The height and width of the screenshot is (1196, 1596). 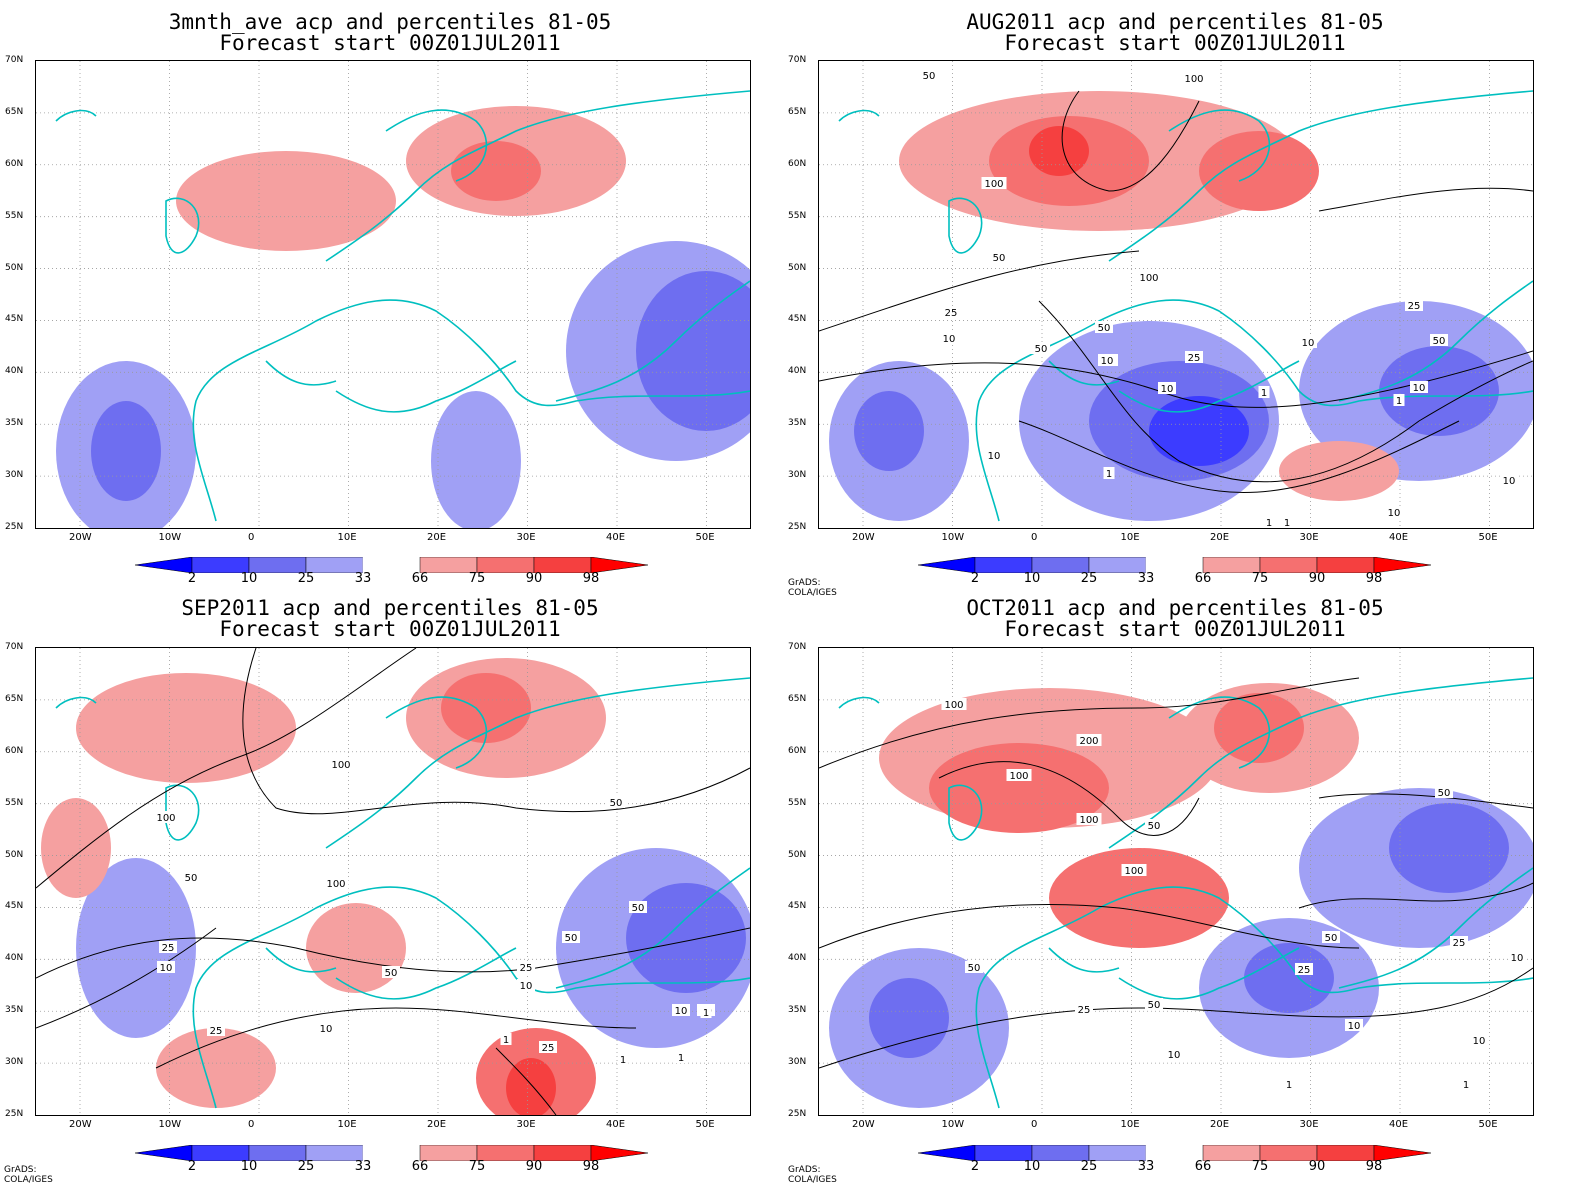 I want to click on latitude-label: 70N, so click(x=14, y=60).